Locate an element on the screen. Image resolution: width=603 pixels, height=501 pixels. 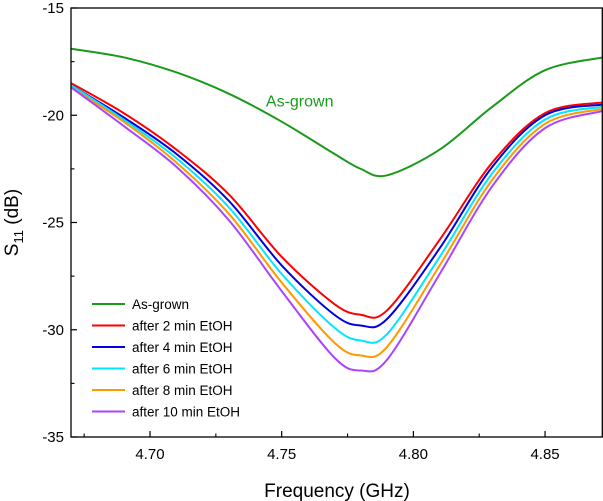
legend-label-4: after 8 min EtOH is located at coordinates (182, 390).